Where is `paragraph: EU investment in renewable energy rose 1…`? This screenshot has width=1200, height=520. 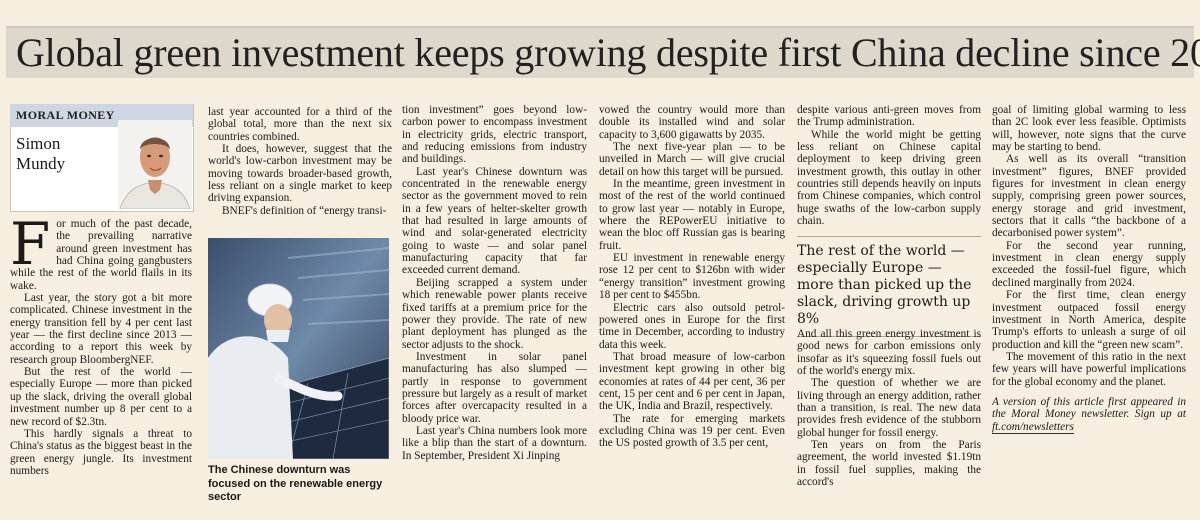
paragraph: EU investment in renewable energy rose 1… is located at coordinates (692, 277).